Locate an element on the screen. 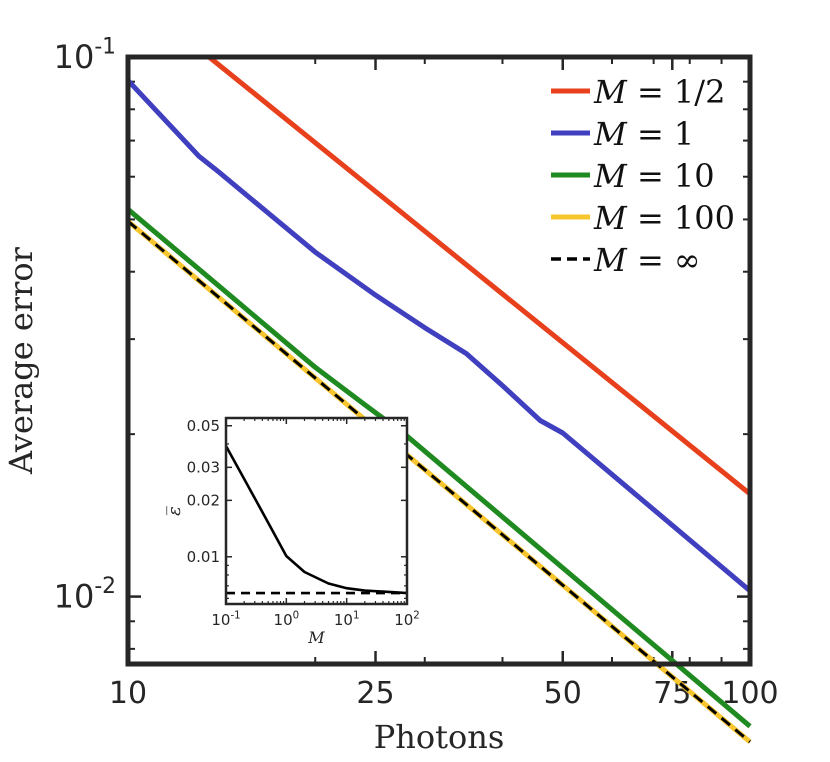 The width and height of the screenshot is (830, 762). inset-area is located at coordinates (316, 511).